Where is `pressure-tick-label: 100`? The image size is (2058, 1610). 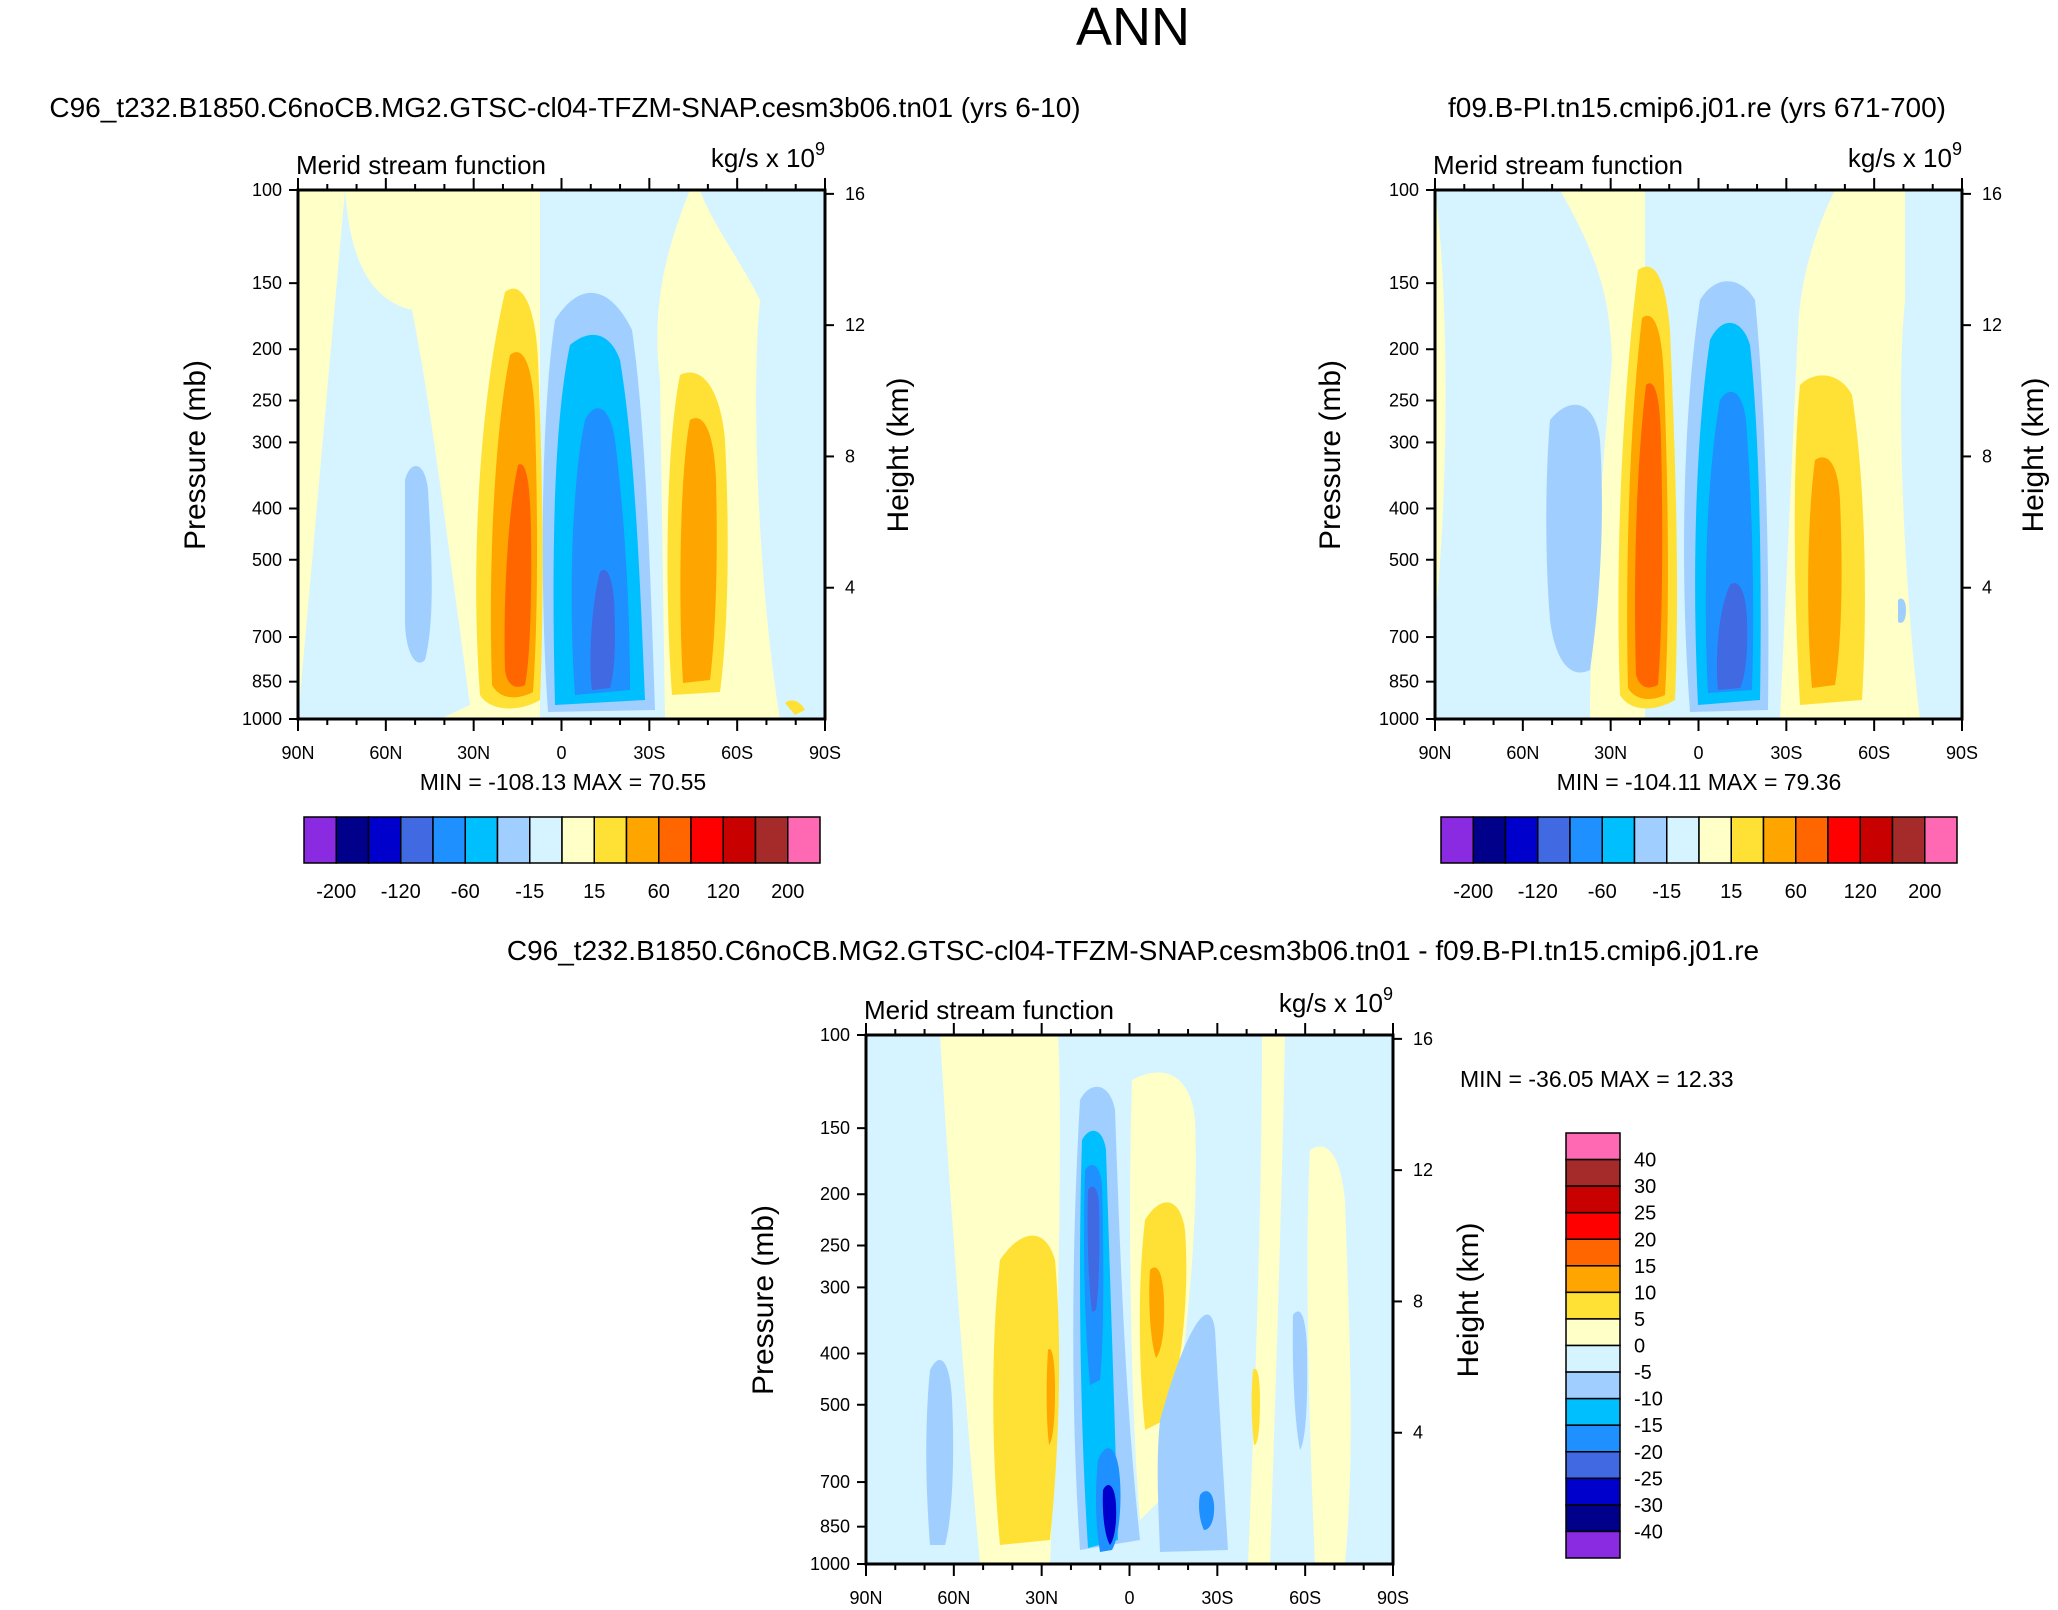
pressure-tick-label: 100 is located at coordinates (835, 1035).